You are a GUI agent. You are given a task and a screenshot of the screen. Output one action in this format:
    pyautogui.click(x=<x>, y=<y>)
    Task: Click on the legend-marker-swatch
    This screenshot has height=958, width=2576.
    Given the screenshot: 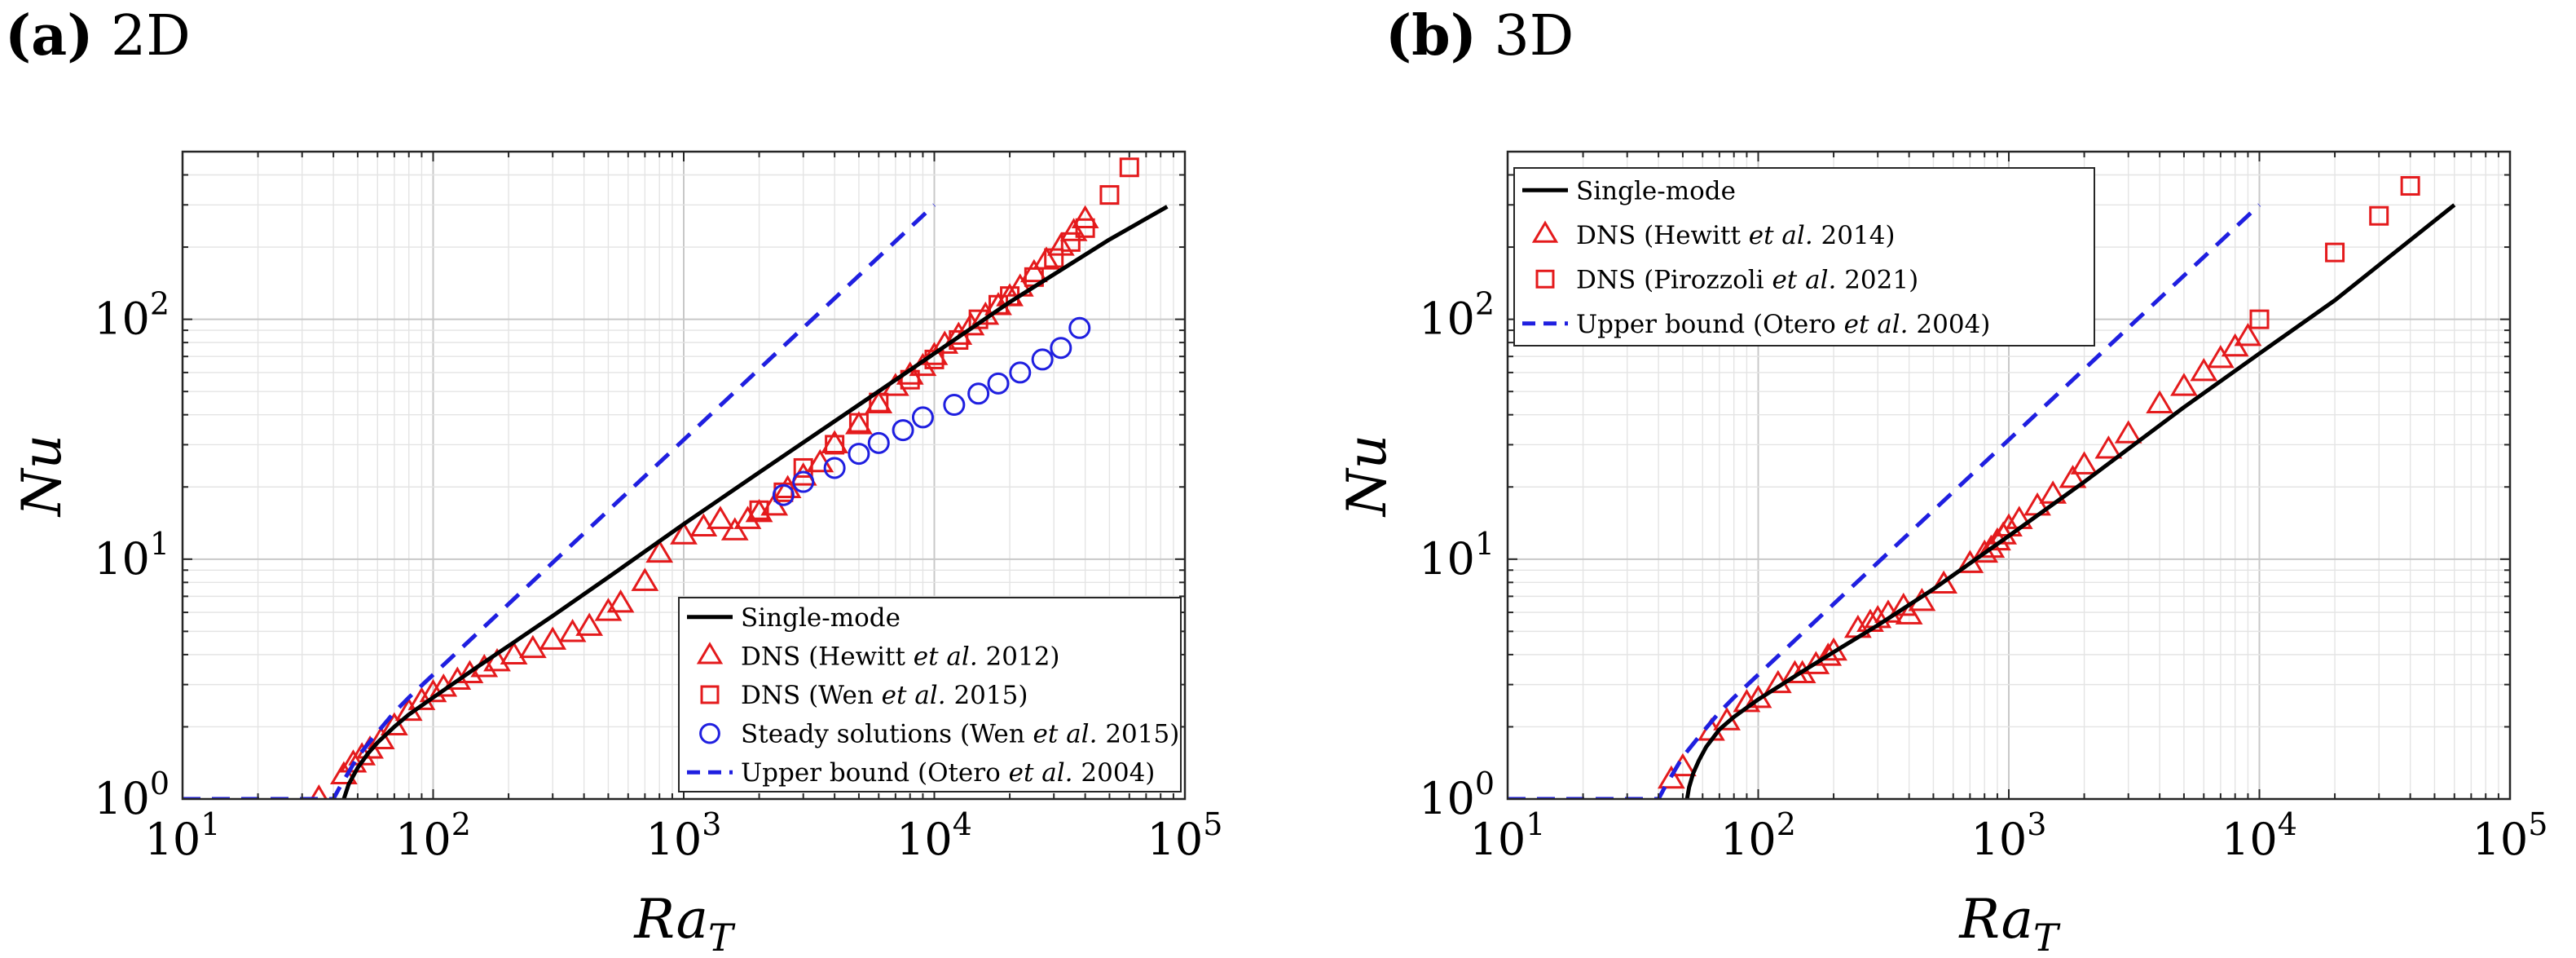 What is the action you would take?
    pyautogui.click(x=709, y=733)
    